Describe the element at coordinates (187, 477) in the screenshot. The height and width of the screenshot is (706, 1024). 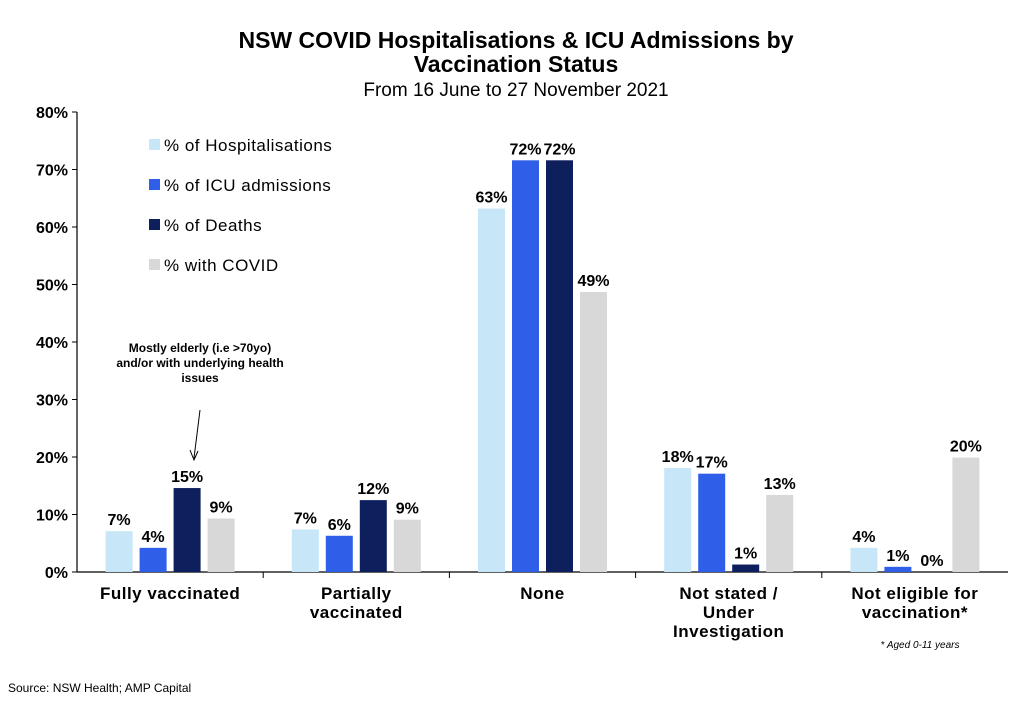
I see `data-label: 15%` at that location.